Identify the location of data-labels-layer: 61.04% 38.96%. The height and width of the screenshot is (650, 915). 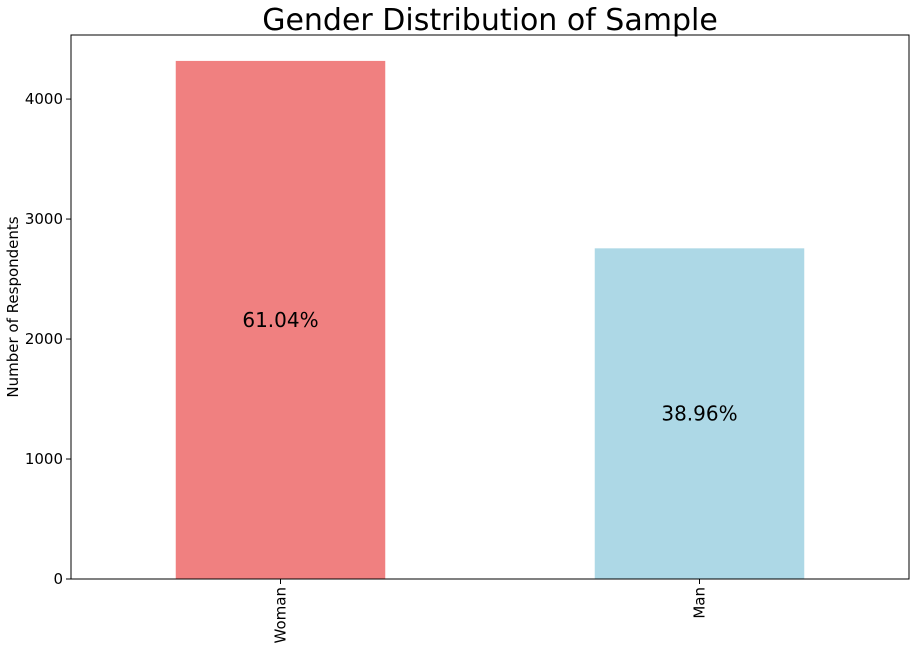
(489, 367).